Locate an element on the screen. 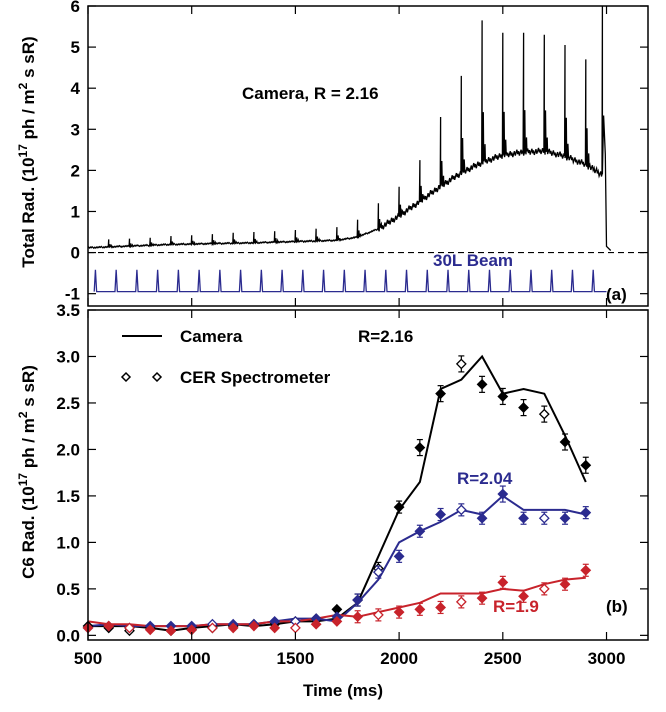 This screenshot has height=712, width=666. y-tick-label-a: 2 is located at coordinates (75, 170).